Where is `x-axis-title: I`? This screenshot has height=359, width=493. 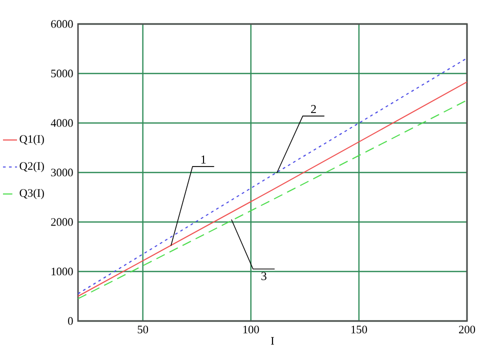 x-axis-title: I is located at coordinates (272, 341).